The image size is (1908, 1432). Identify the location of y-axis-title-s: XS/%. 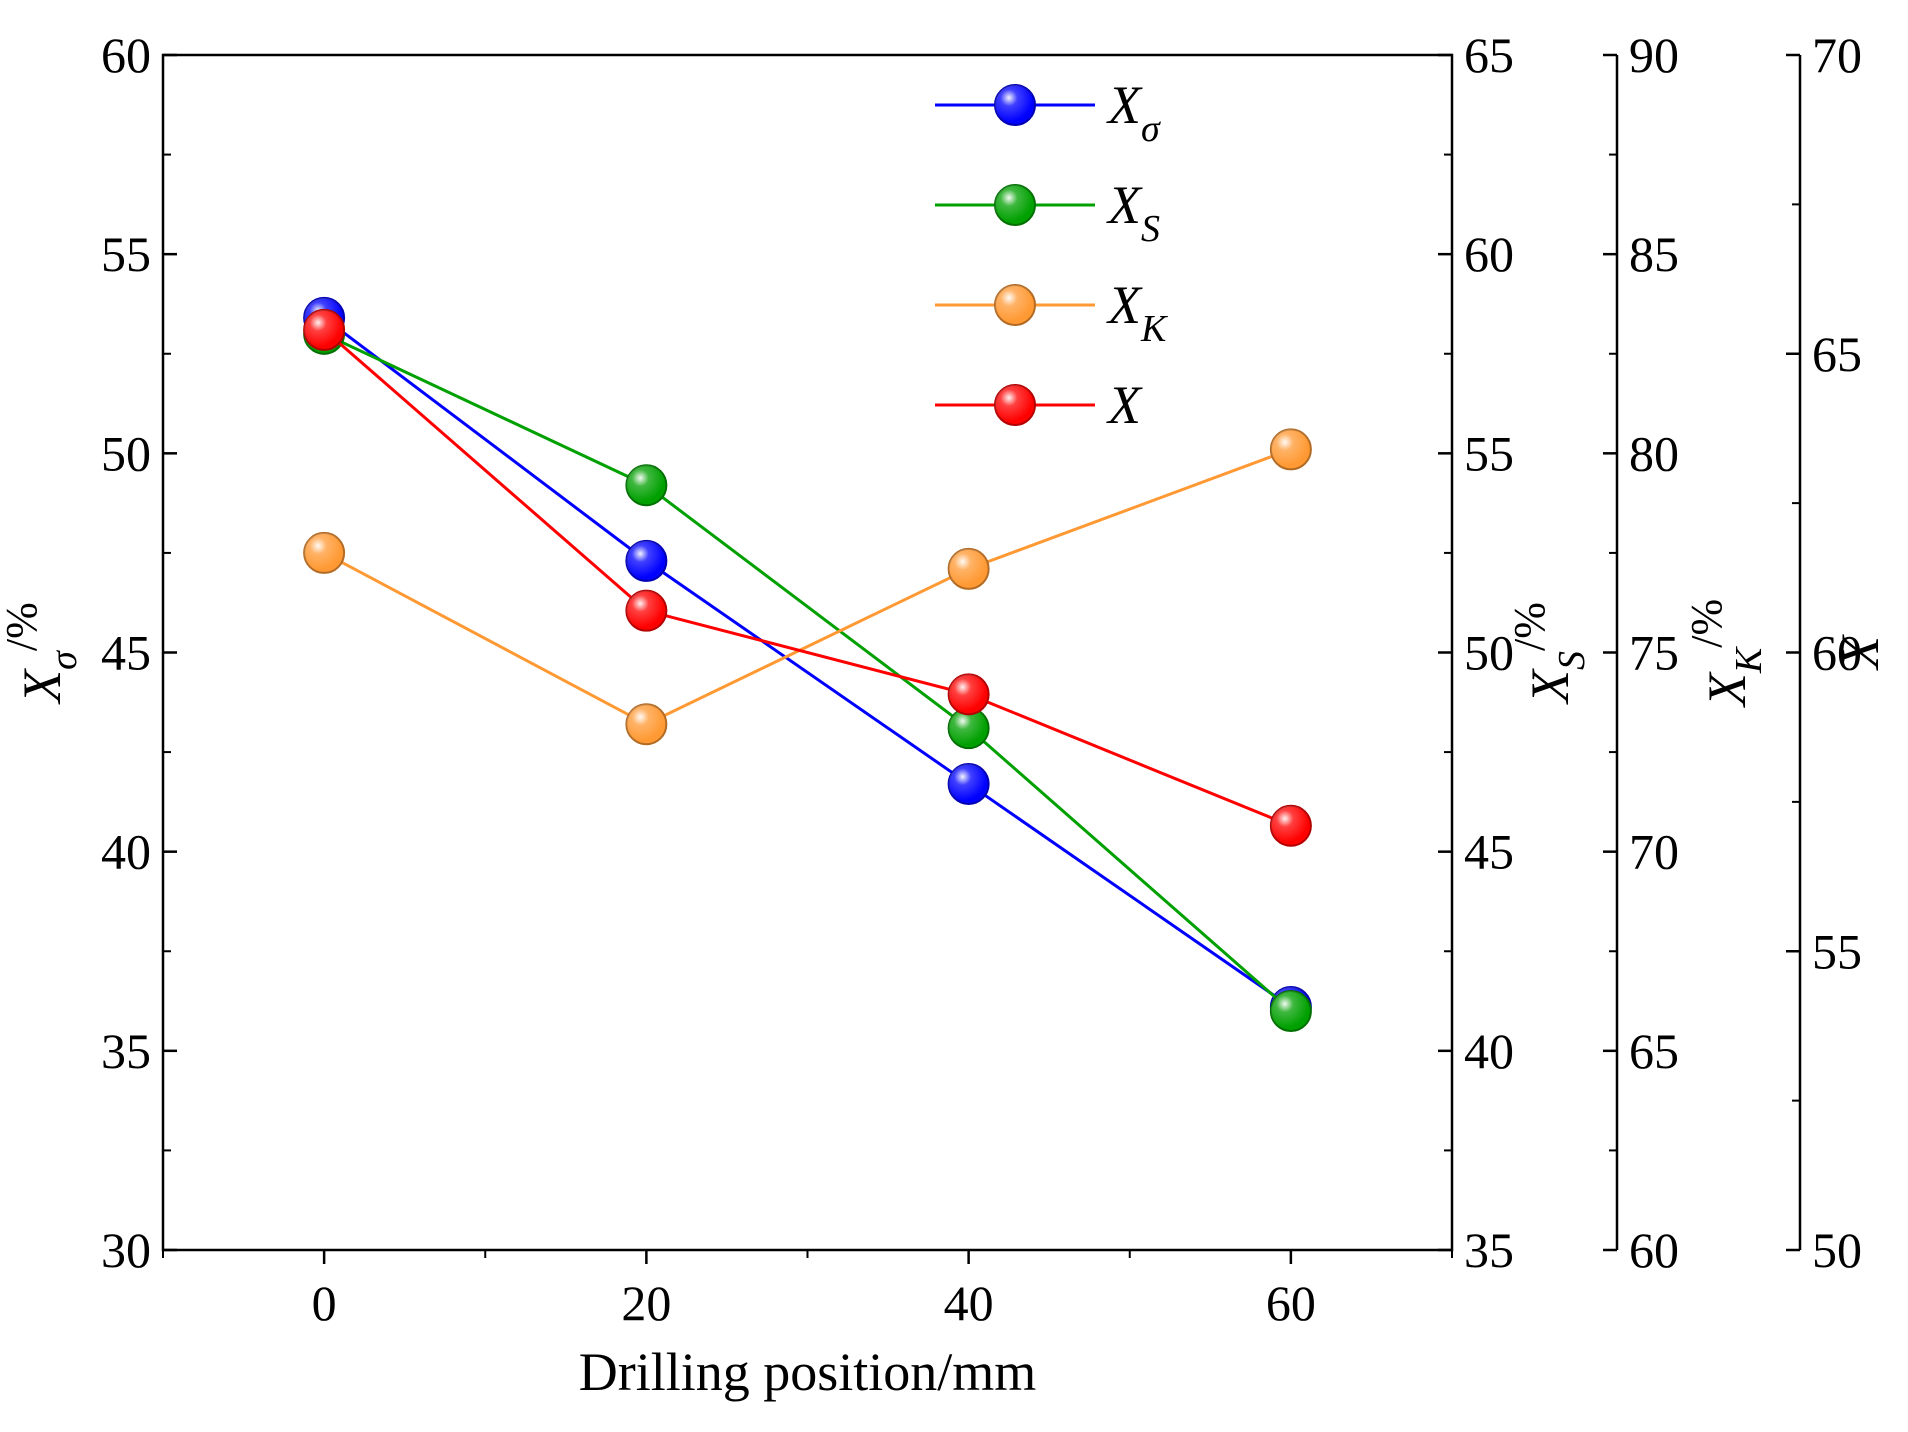
(1549, 653).